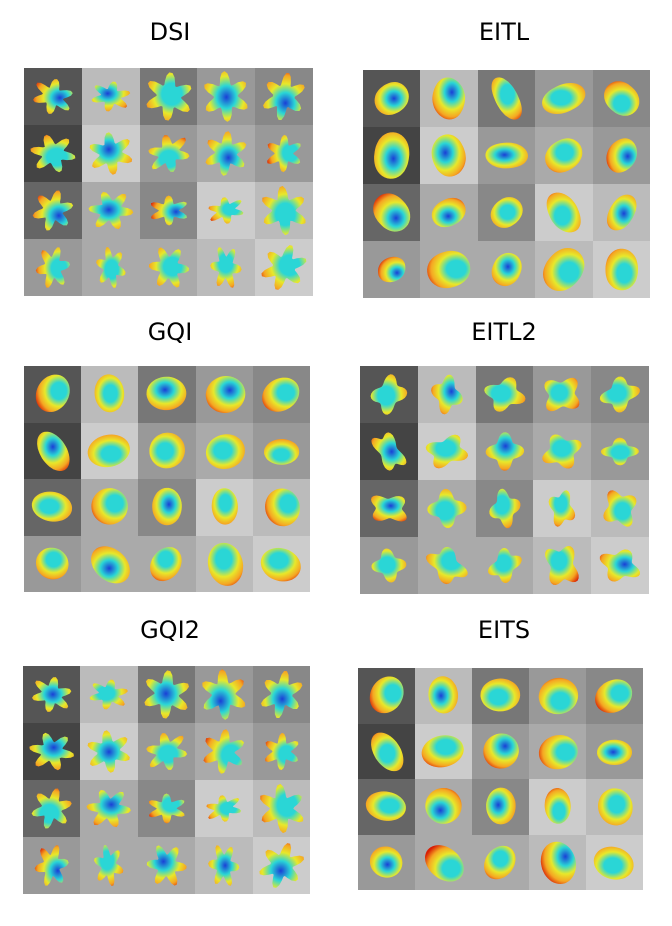 The height and width of the screenshot is (926, 672). What do you see at coordinates (506, 184) in the screenshot?
I see `glyph-grid-eitl` at bounding box center [506, 184].